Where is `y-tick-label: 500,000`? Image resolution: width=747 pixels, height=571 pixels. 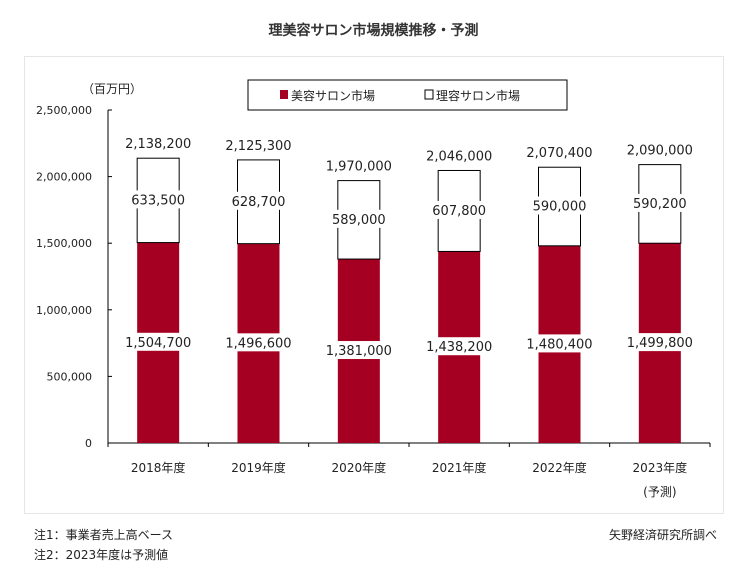 y-tick-label: 500,000 is located at coordinates (70, 376).